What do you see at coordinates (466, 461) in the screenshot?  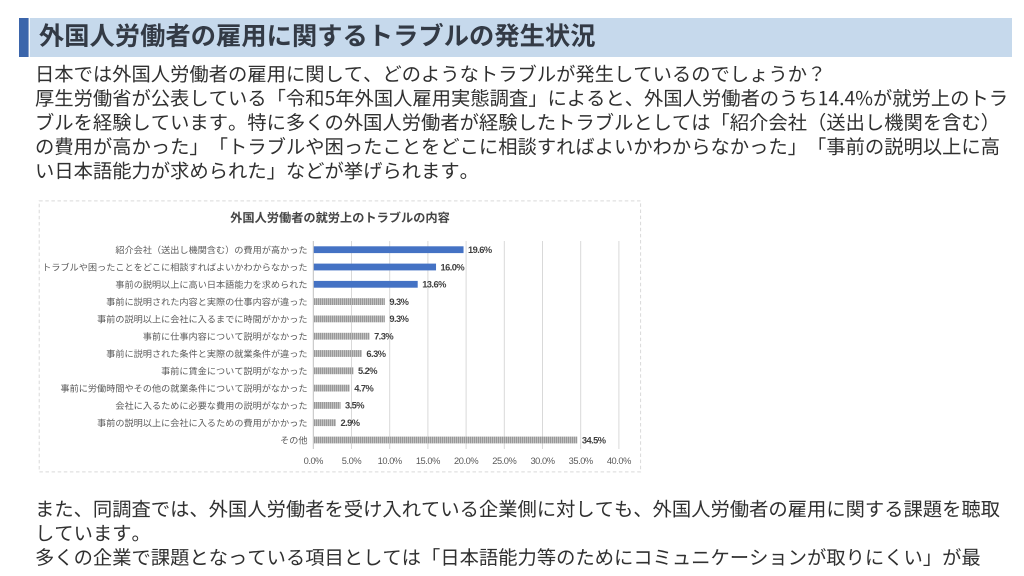 I see `svg-text: 20.0%` at bounding box center [466, 461].